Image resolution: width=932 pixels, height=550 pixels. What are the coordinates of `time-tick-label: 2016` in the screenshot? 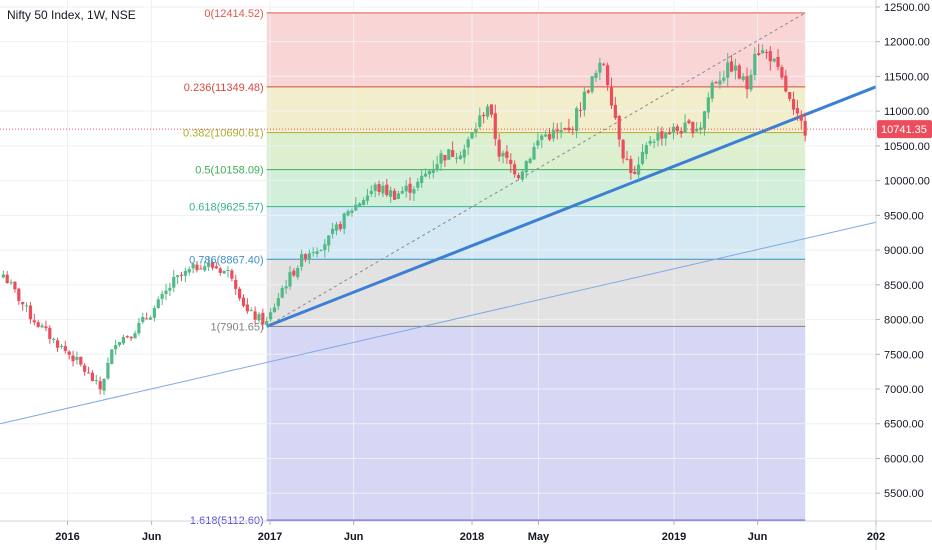 It's located at (67, 537).